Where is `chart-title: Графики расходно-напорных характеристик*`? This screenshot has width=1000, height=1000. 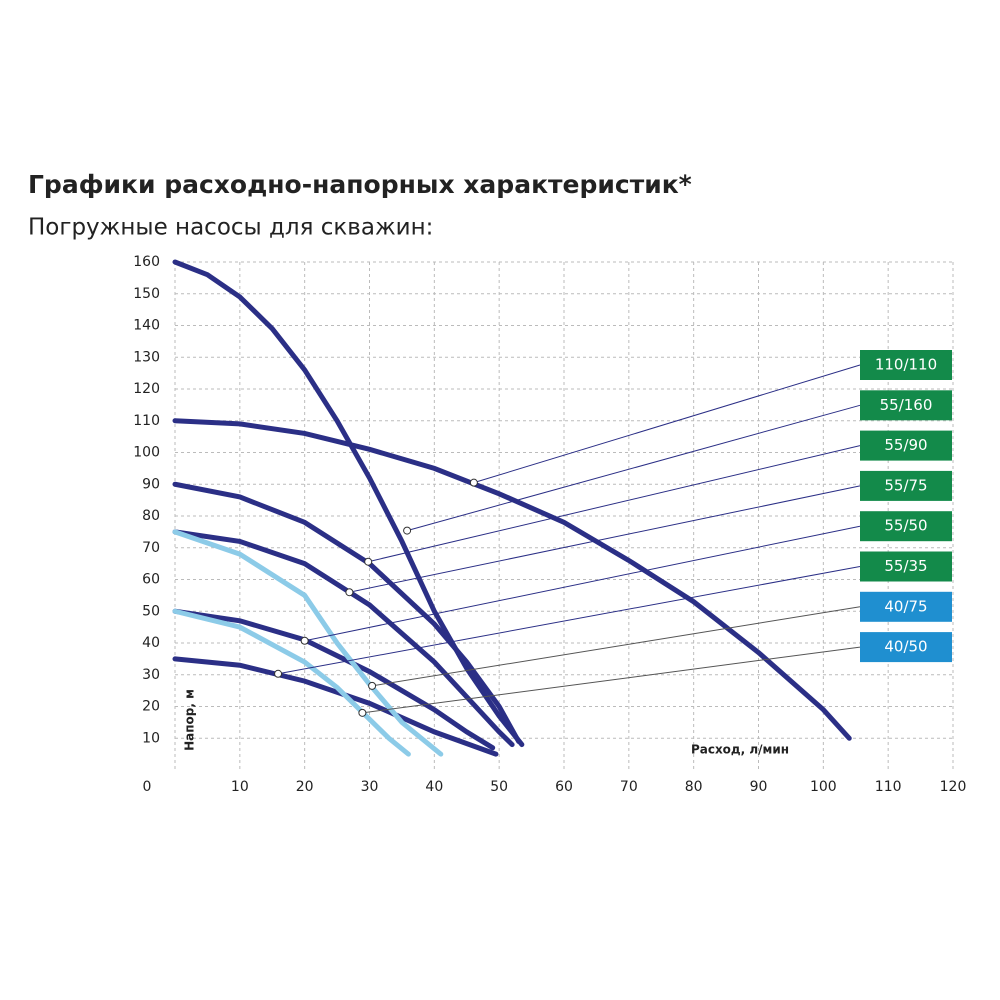 chart-title: Графики расходно-напорных характеристик* is located at coordinates (360, 184).